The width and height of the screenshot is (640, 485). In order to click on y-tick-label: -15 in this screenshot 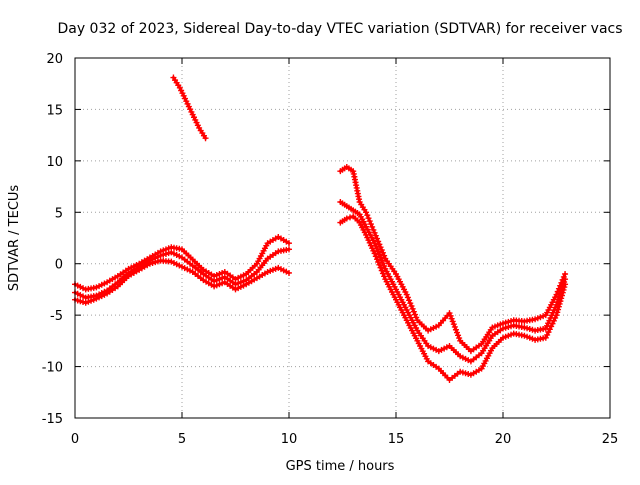, I will do `click(52, 419)`.